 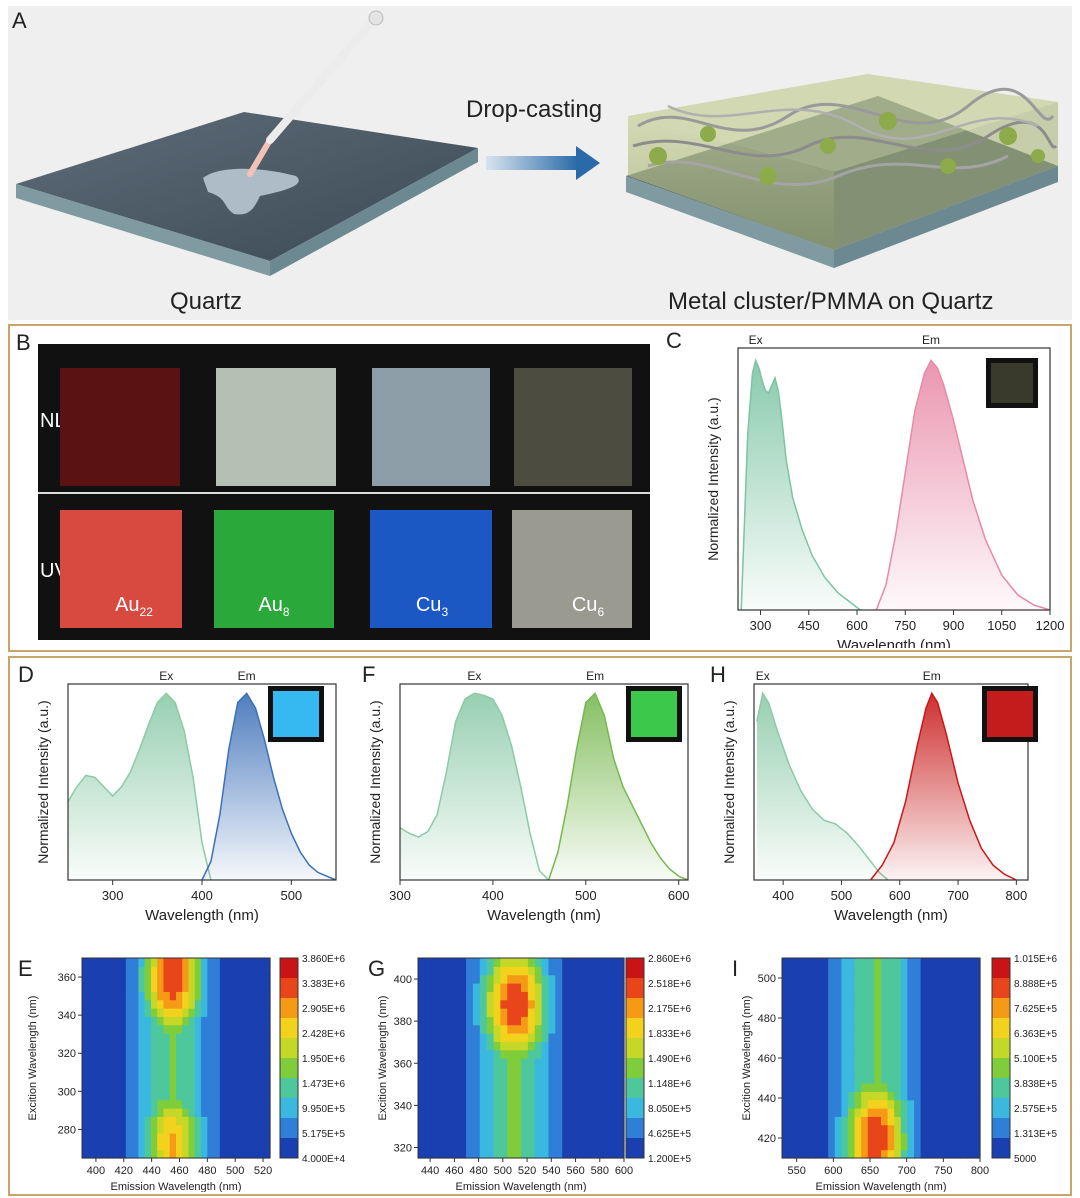 I want to click on series-label-em: Em, so click(x=931, y=340).